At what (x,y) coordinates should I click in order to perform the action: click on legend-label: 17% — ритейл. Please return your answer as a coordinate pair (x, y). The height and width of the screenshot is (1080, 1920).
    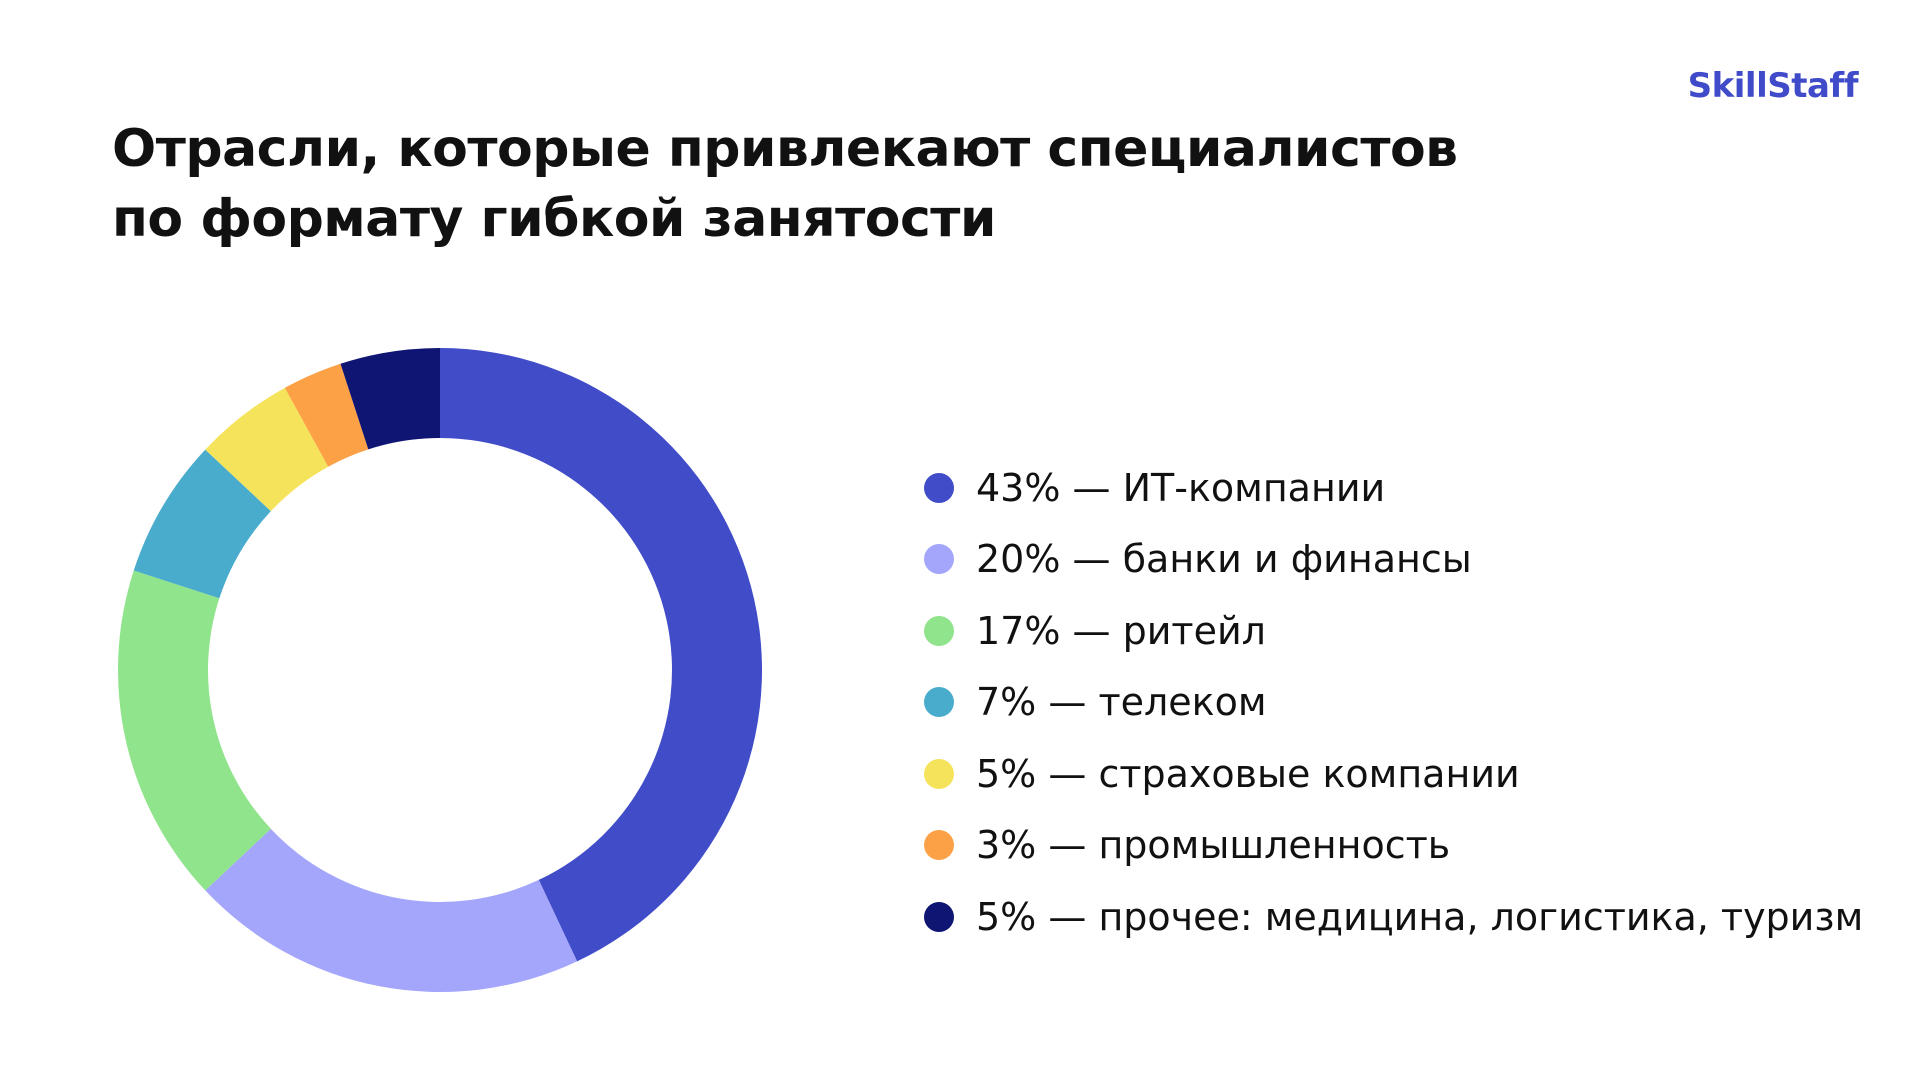
    Looking at the image, I should click on (1121, 630).